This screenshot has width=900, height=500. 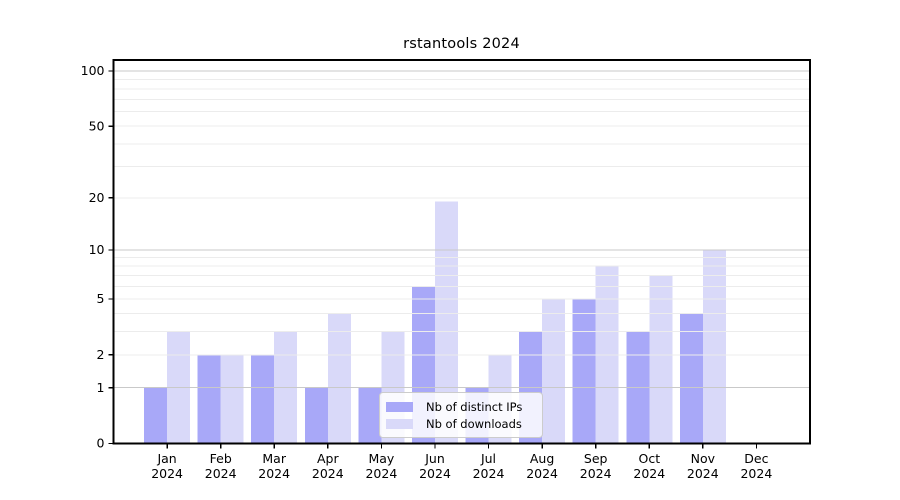 What do you see at coordinates (714, 347) in the screenshot?
I see `bar-nb-of-downloads-nov` at bounding box center [714, 347].